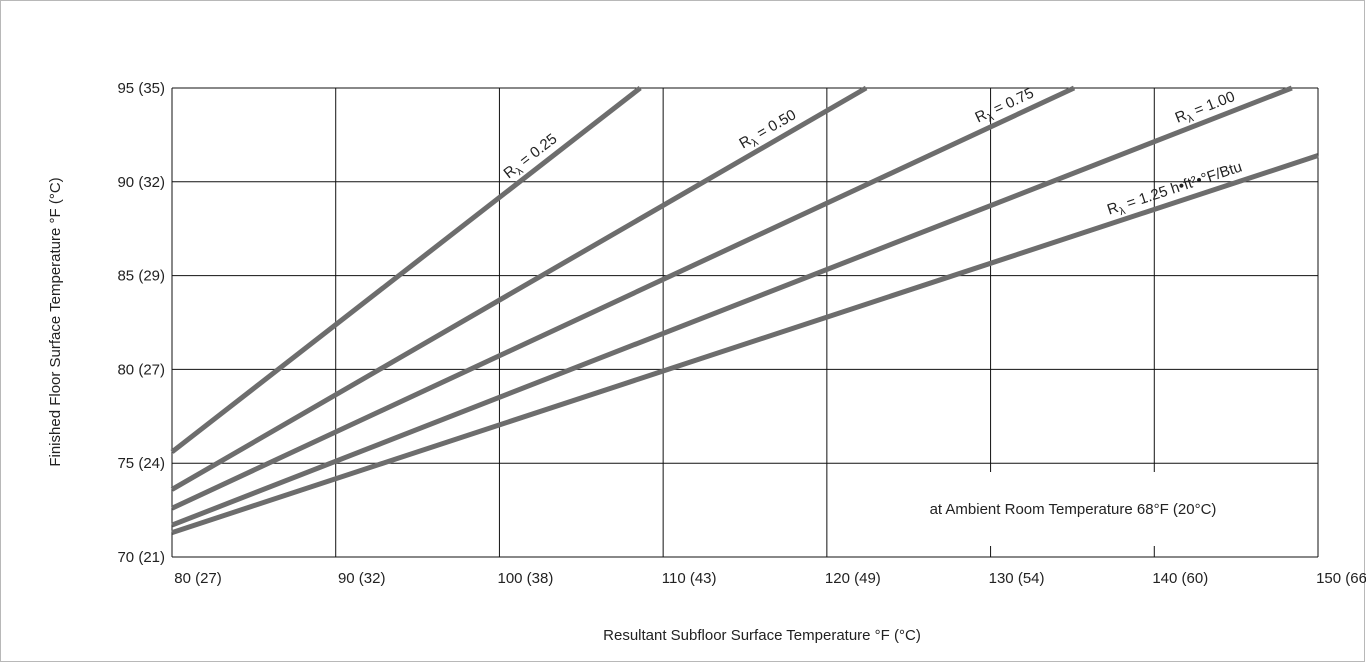  What do you see at coordinates (141, 557) in the screenshot?
I see `y-tick-label-0: 70 (21)` at bounding box center [141, 557].